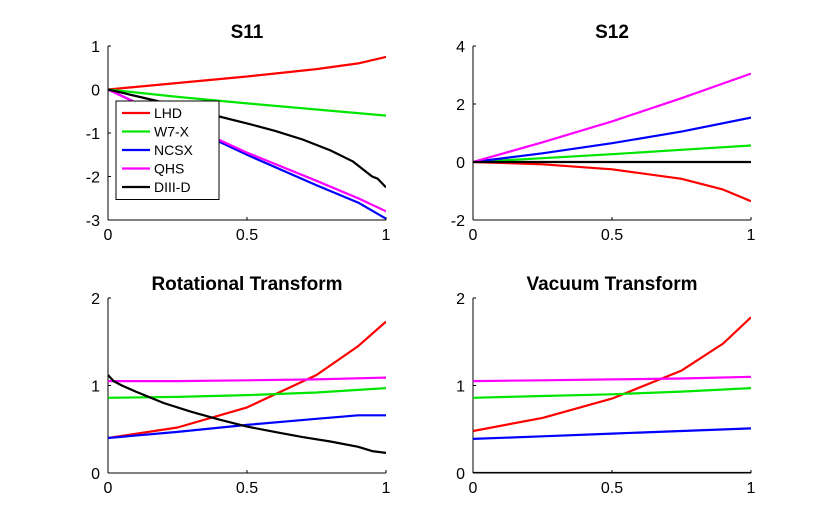  What do you see at coordinates (93, 134) in the screenshot?
I see `y-tick-label: -1` at bounding box center [93, 134].